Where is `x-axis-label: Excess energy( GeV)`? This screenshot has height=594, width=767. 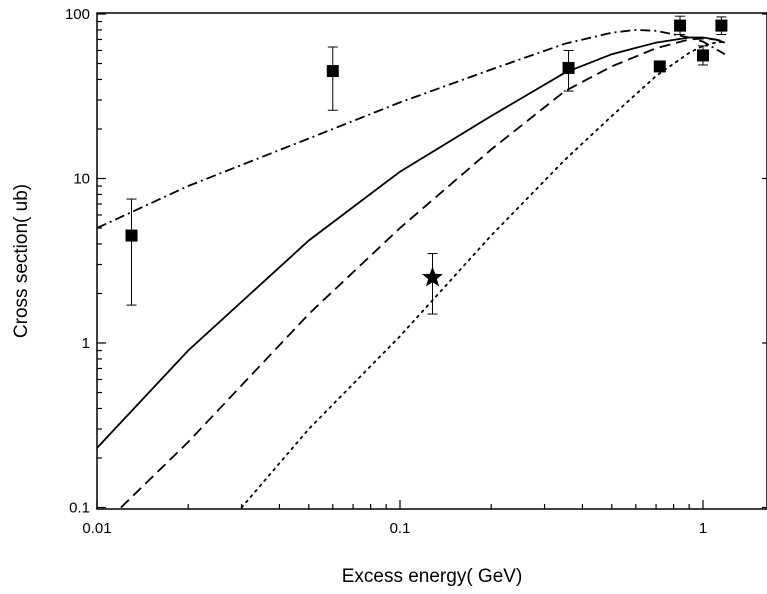
x-axis-label: Excess energy( GeV) is located at coordinates (432, 576).